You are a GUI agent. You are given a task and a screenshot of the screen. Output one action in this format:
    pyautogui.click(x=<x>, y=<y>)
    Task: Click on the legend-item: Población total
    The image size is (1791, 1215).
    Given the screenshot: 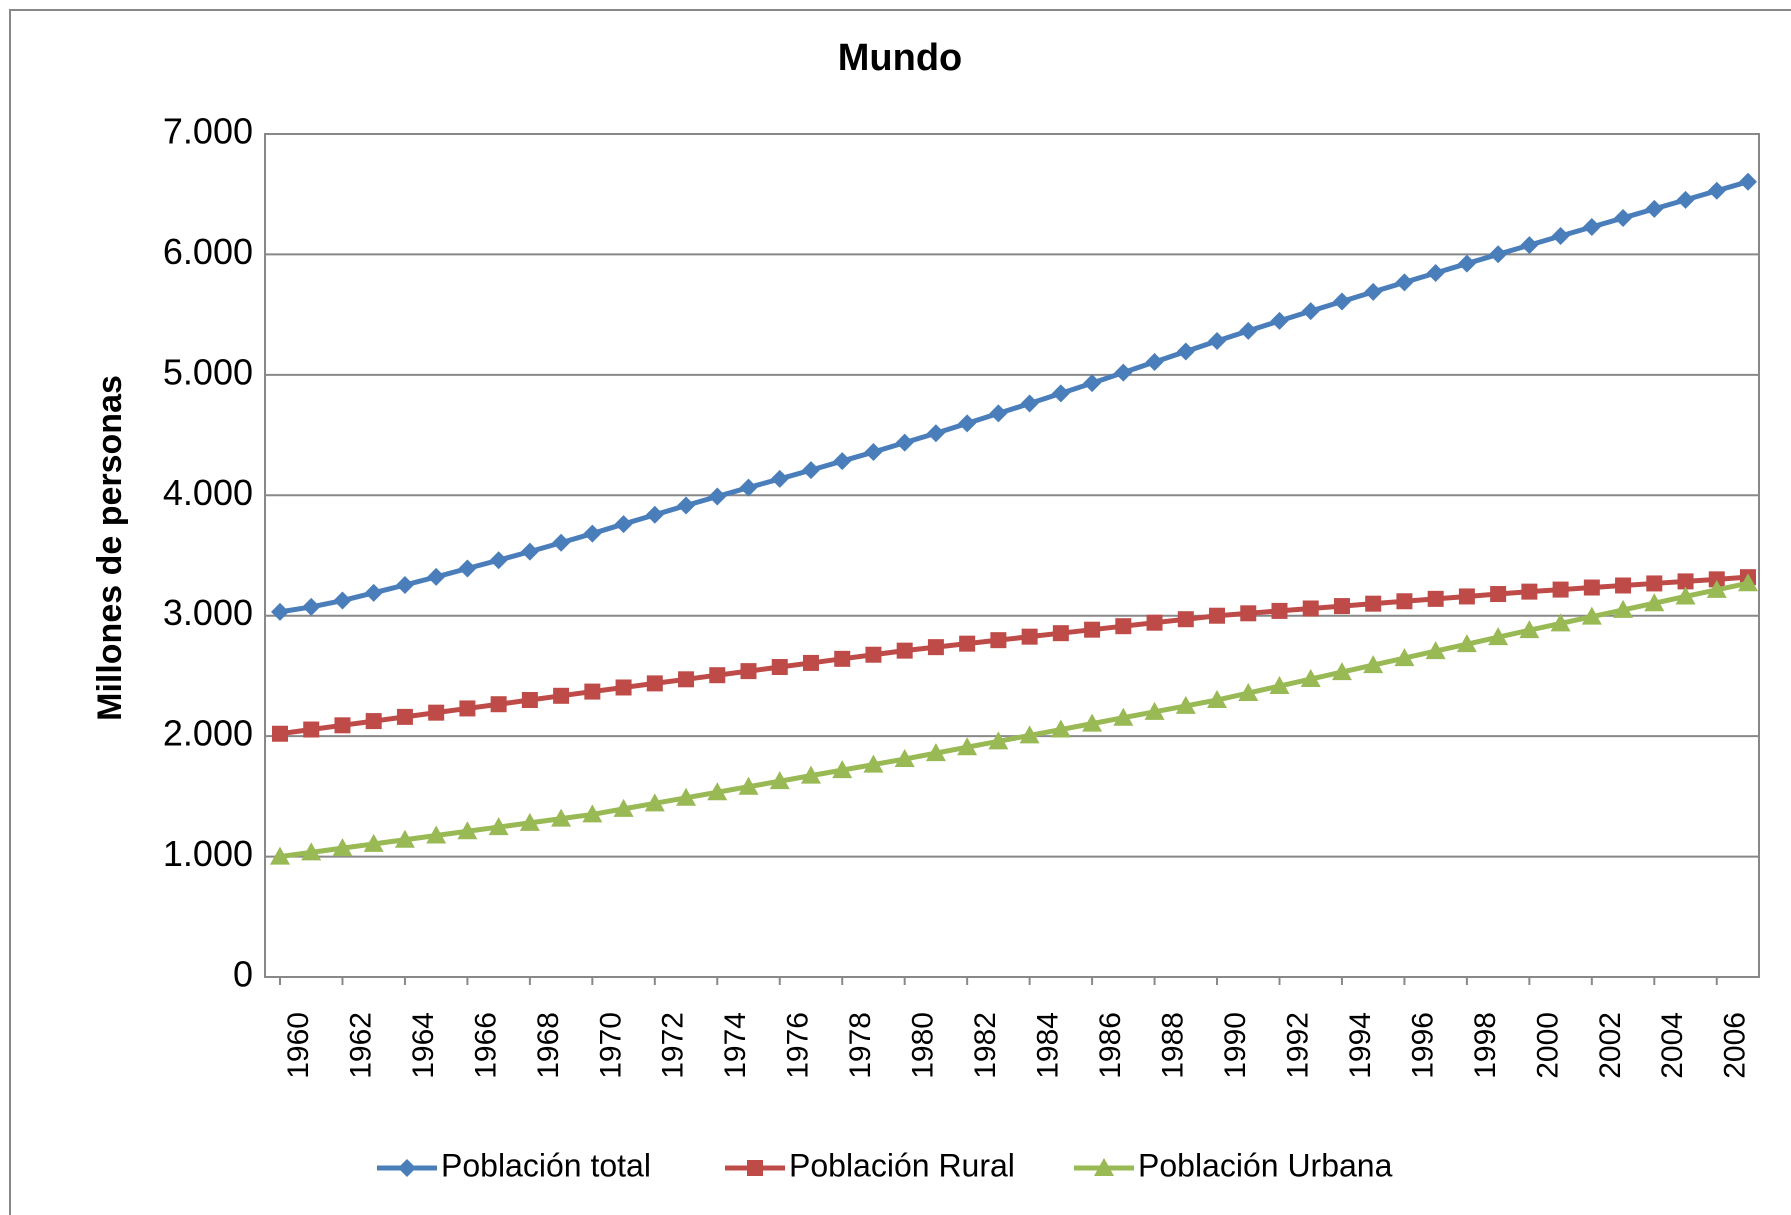 What is the action you would take?
    pyautogui.click(x=514, y=1165)
    